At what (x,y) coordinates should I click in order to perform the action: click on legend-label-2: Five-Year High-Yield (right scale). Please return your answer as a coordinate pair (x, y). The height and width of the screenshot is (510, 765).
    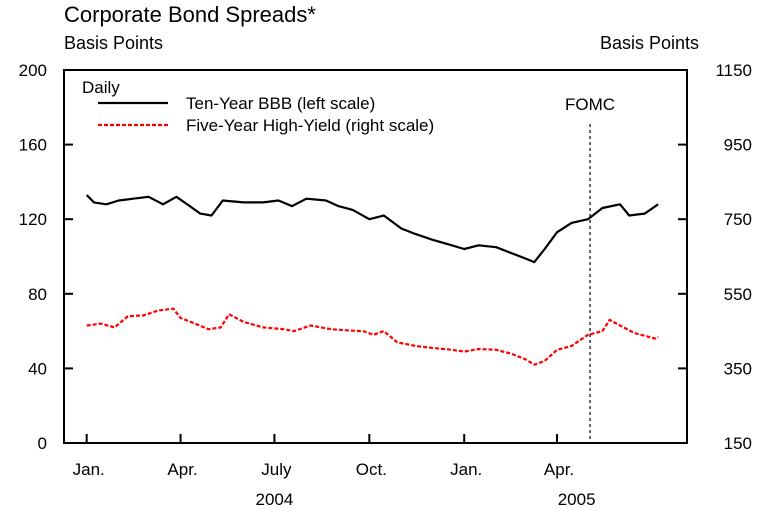
    Looking at the image, I should click on (310, 125).